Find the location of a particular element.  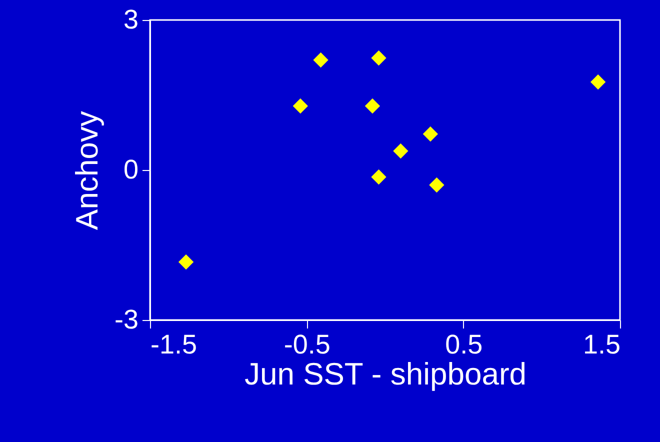

y-axis-title: Anchovy is located at coordinates (86, 170).